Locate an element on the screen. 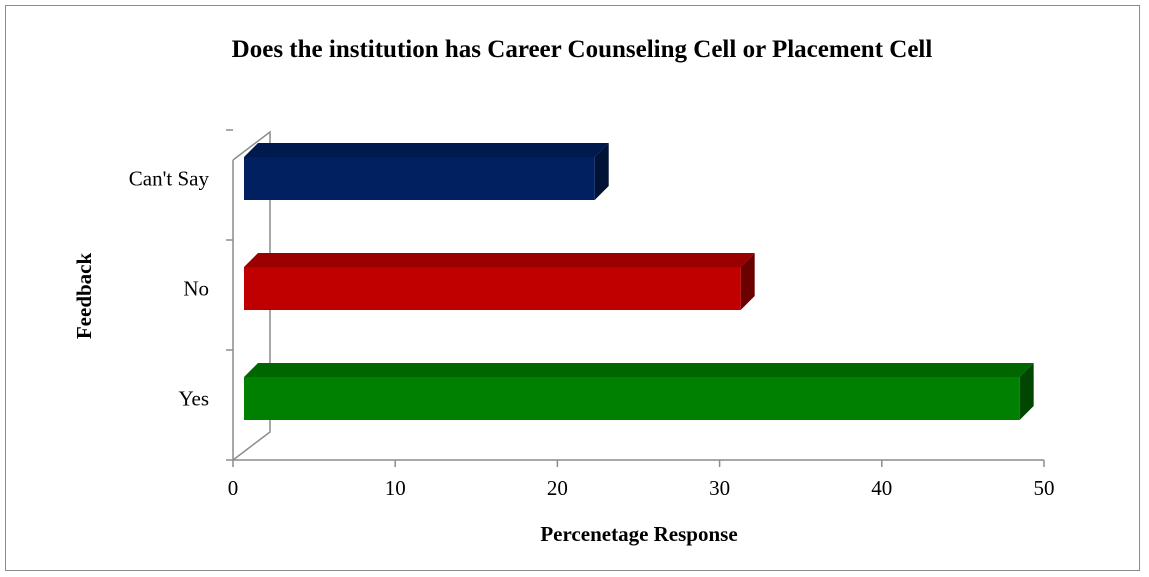  bar-no is located at coordinates (499, 281).